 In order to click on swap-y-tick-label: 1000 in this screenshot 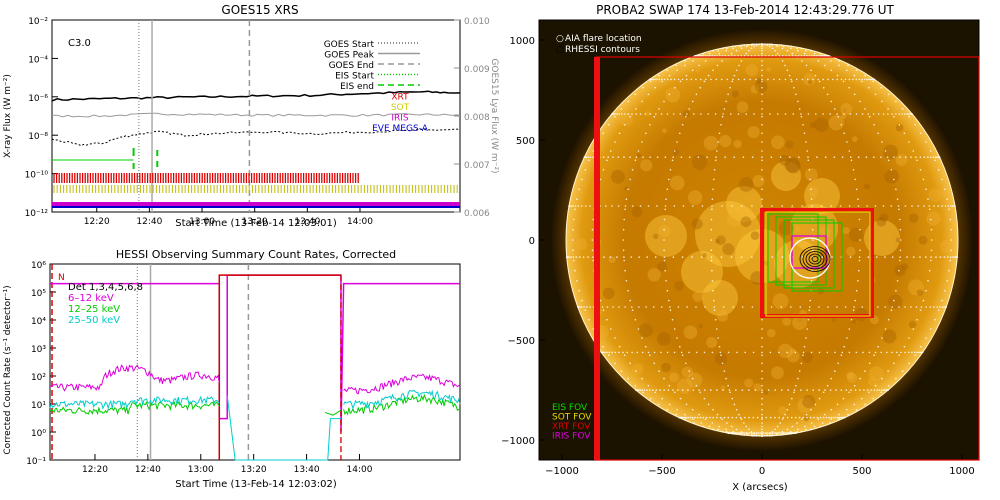, I will do `click(522, 41)`.